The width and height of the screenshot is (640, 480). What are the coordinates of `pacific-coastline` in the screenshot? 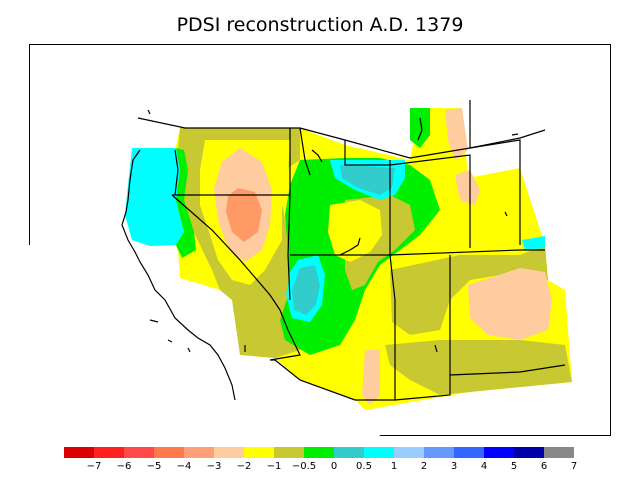 It's located at (178, 275).